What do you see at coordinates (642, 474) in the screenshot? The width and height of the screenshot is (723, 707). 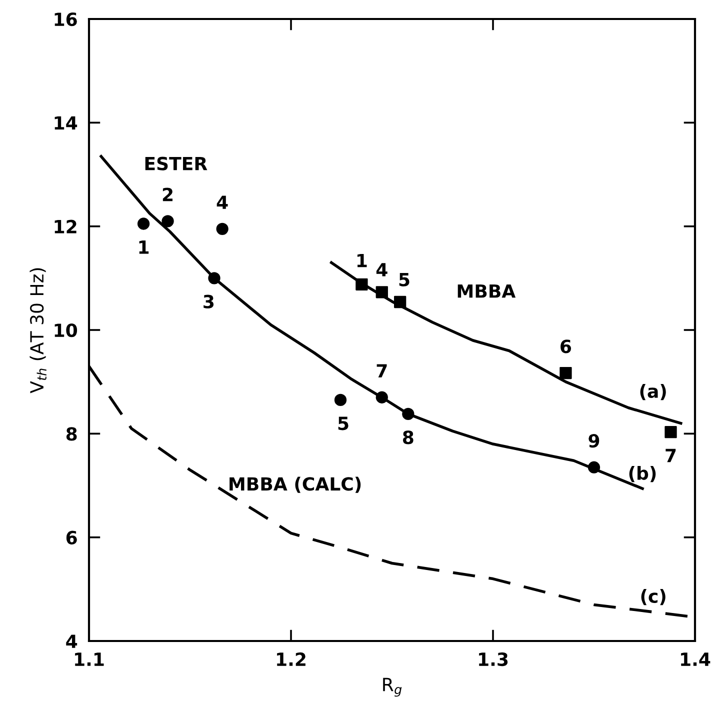 I see `series-label: (b)` at bounding box center [642, 474].